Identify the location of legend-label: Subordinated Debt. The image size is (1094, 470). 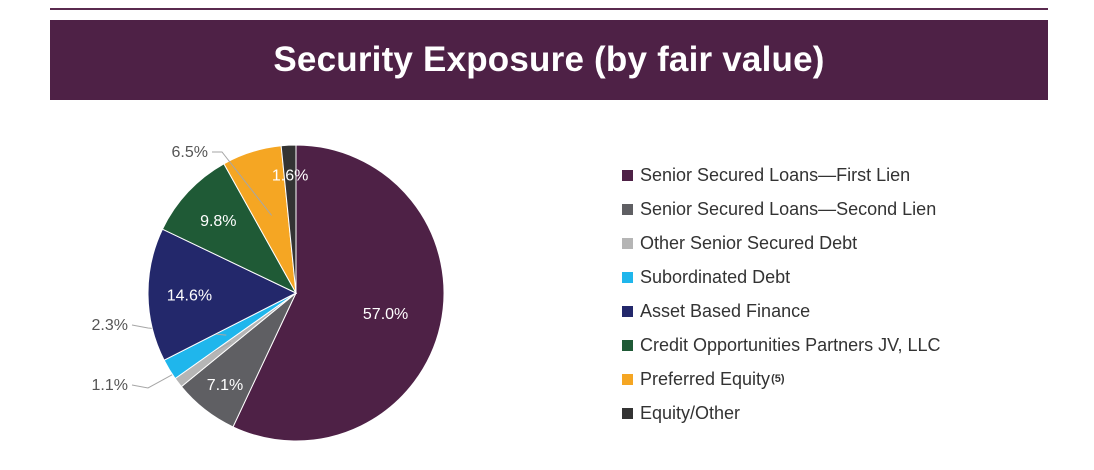
(715, 276).